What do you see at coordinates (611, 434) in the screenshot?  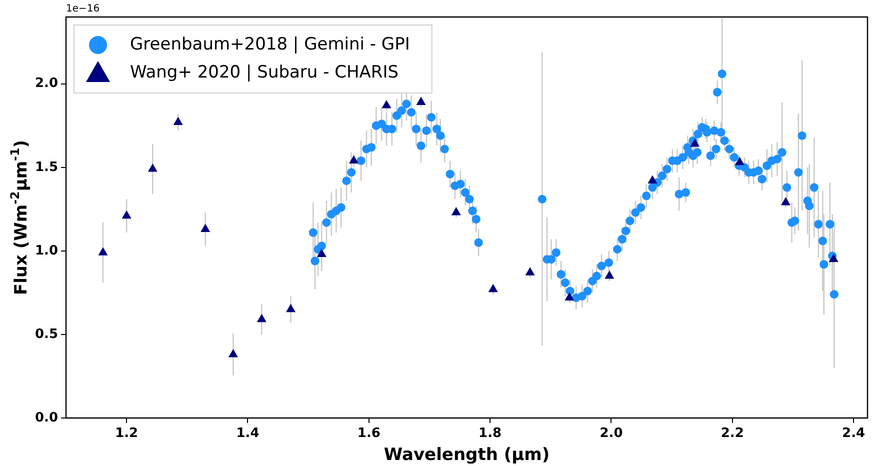 I see `x-tick-label: 2.0` at bounding box center [611, 434].